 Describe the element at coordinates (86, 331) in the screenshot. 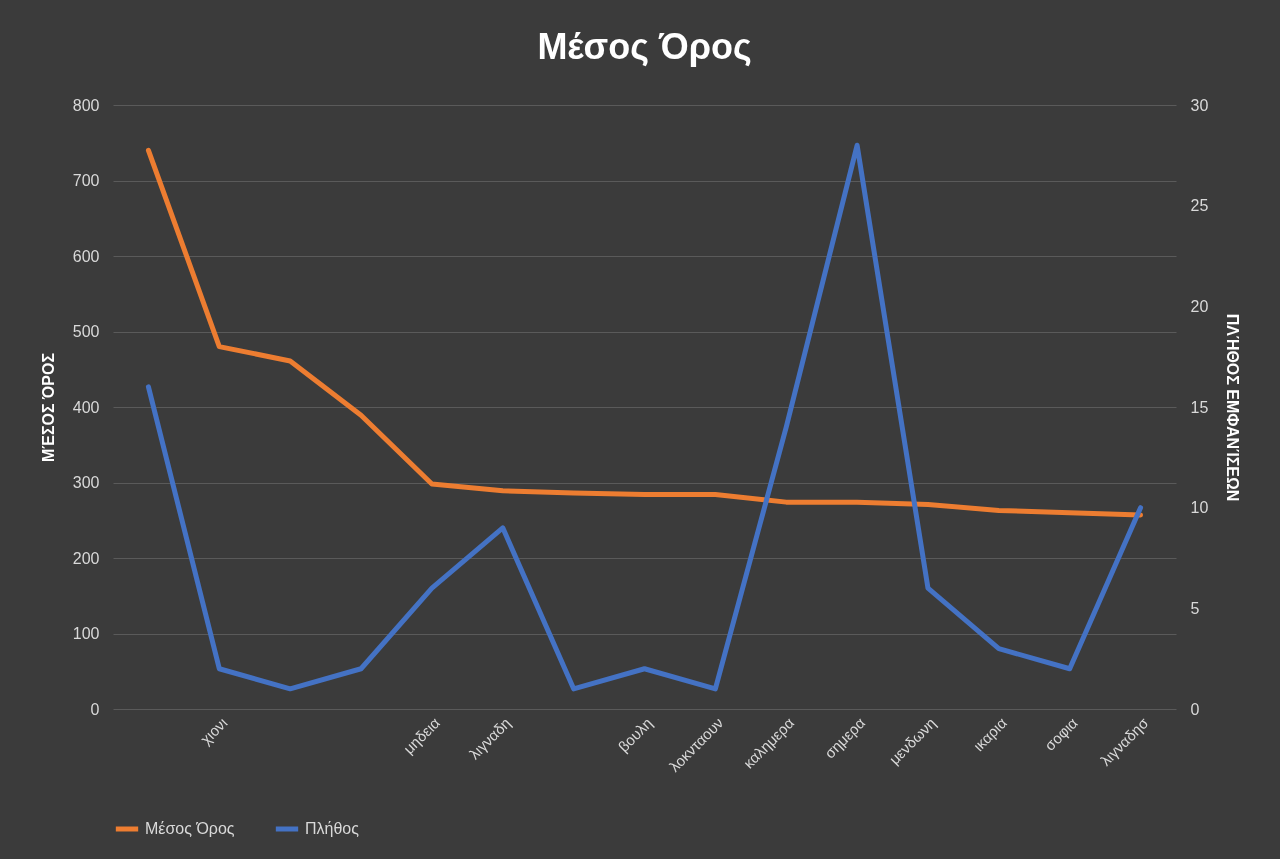

I see `y-tick-label: 500` at that location.